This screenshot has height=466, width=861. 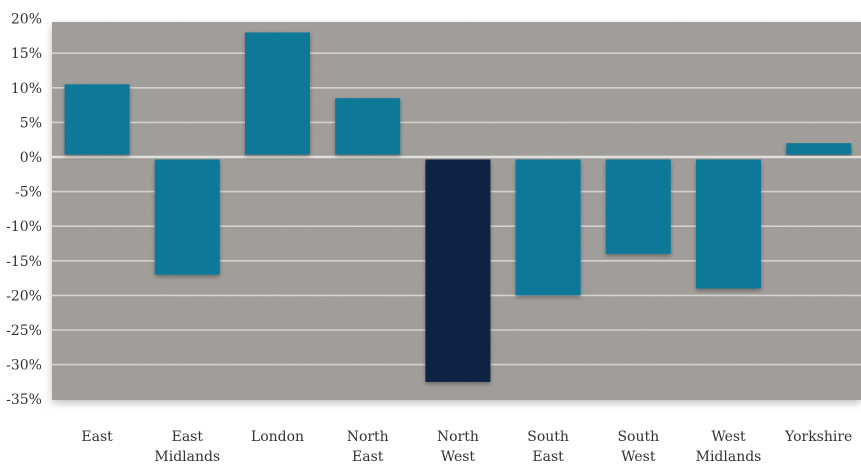 What do you see at coordinates (458, 447) in the screenshot?
I see `x-category-label: North West` at bounding box center [458, 447].